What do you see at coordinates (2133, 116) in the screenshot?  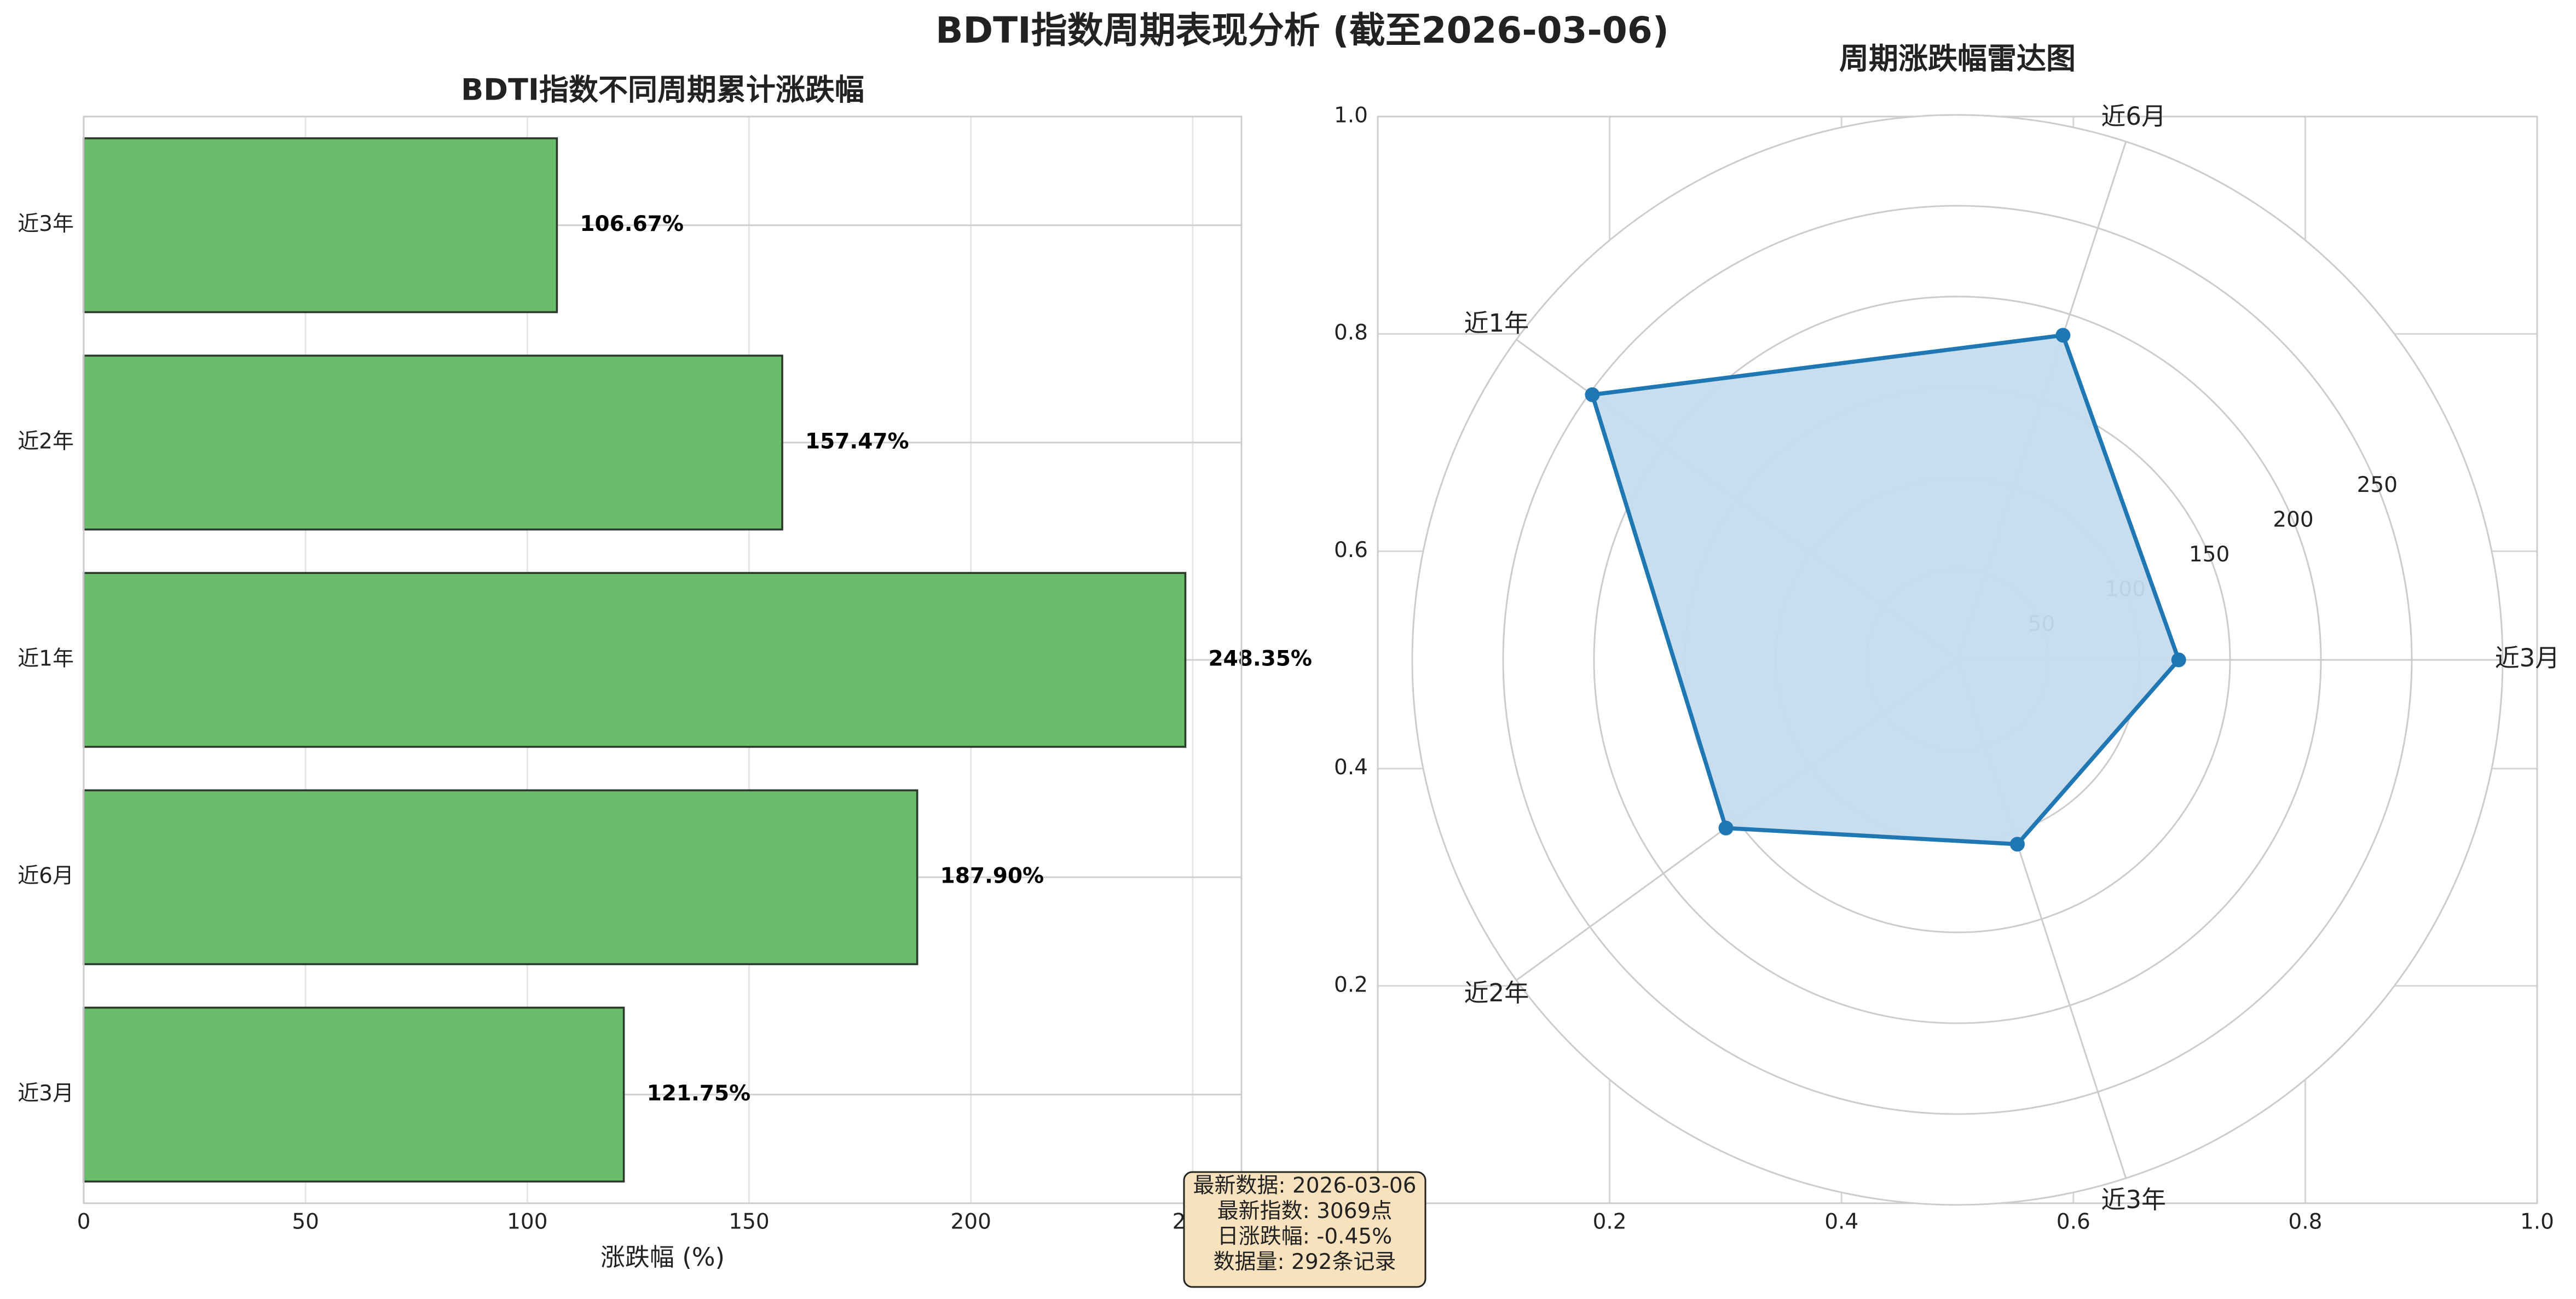 I see `angle-label: 近6月` at bounding box center [2133, 116].